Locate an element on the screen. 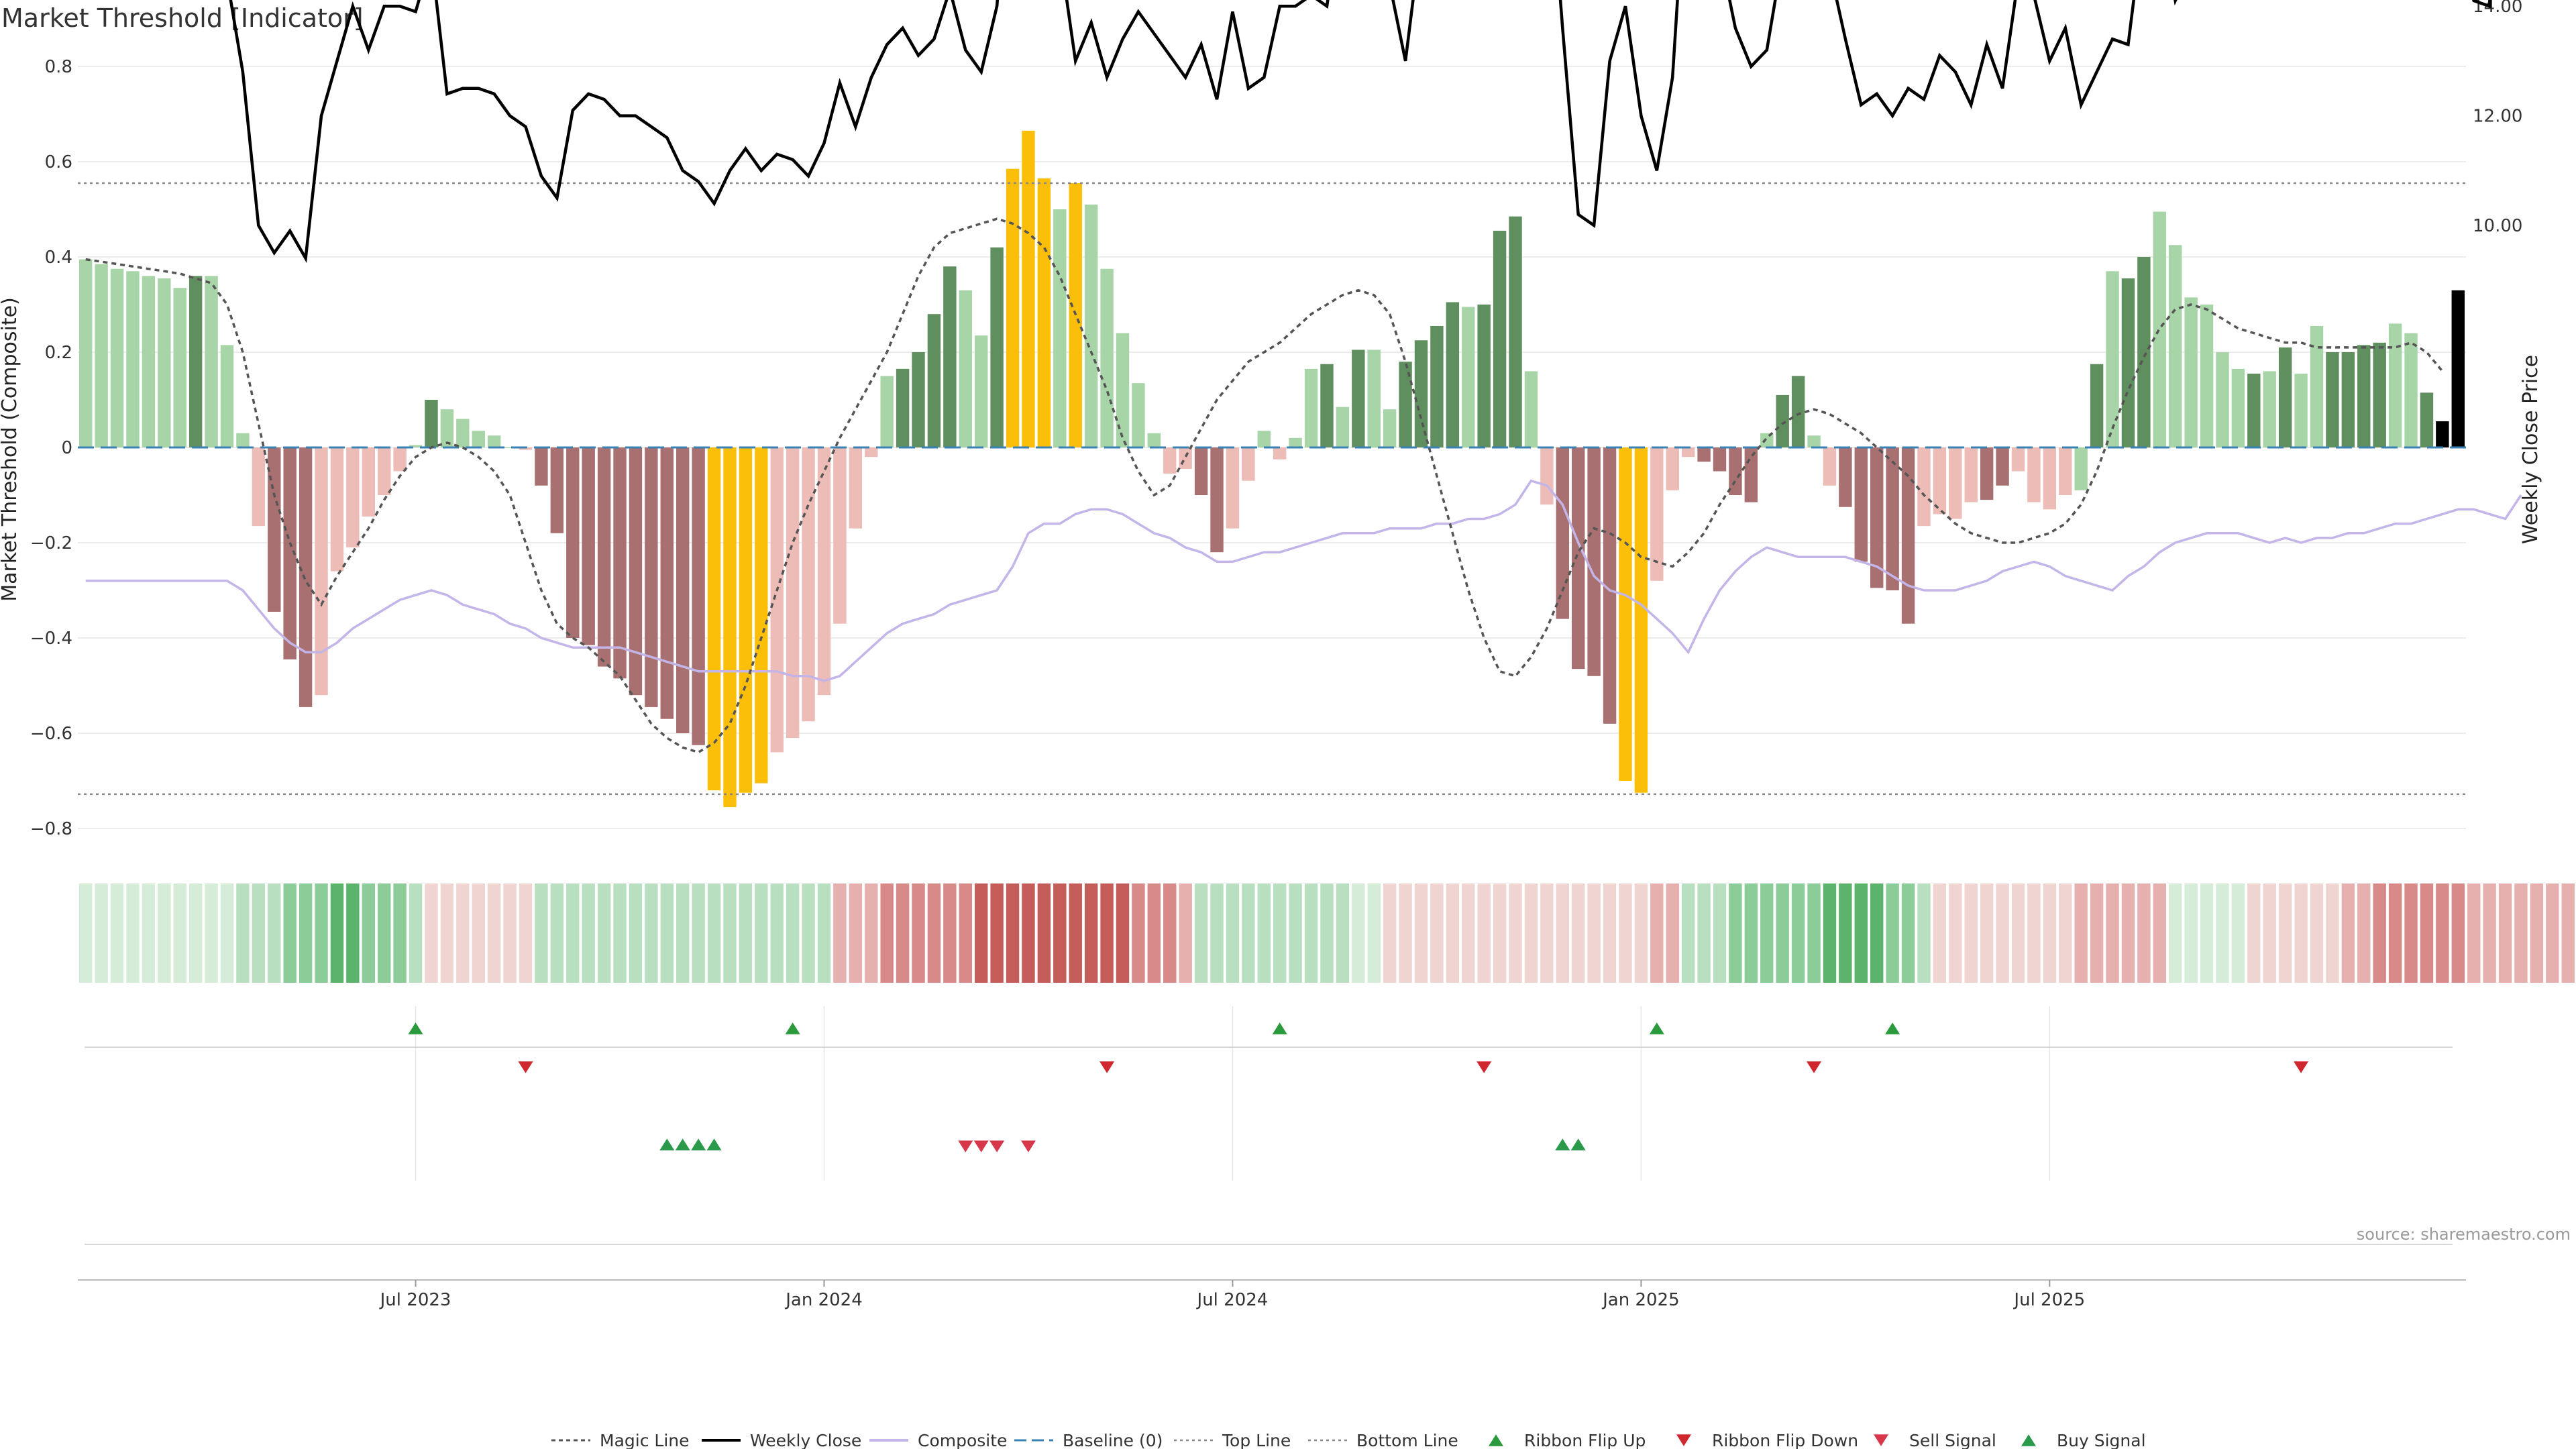  x-tick-label: Jul 2025 is located at coordinates (2048, 1300).